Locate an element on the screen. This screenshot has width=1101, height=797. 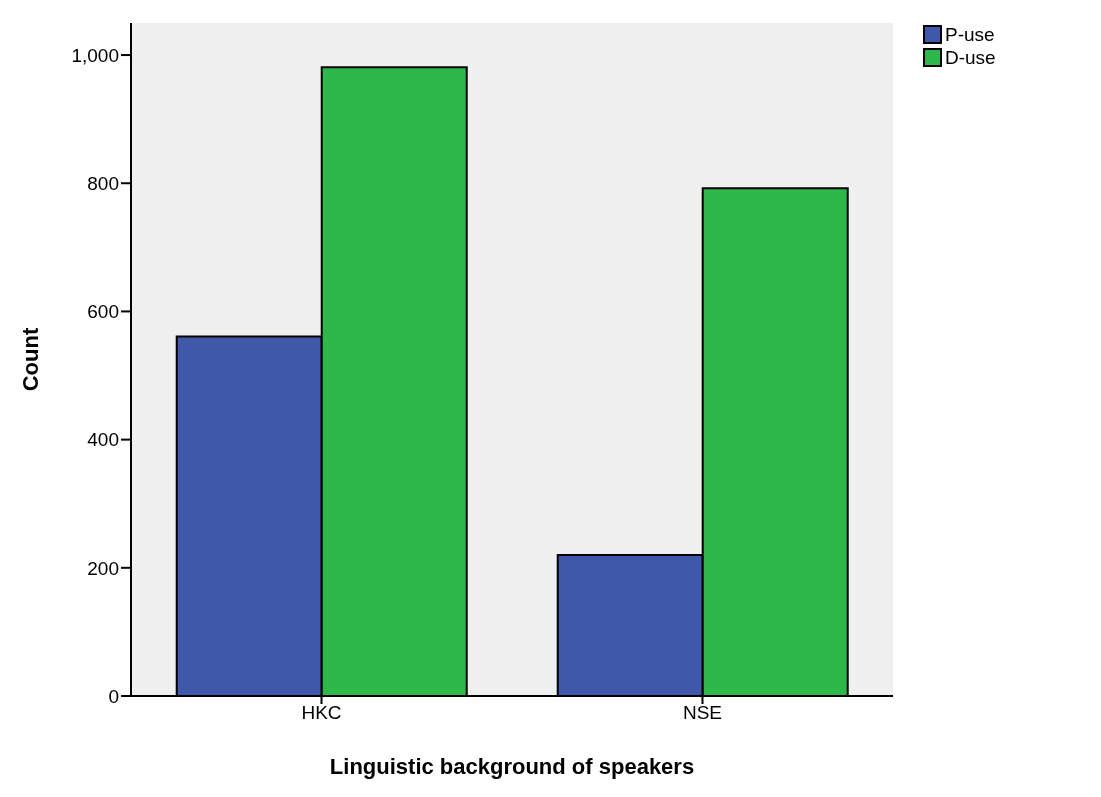
y-axis-title: Count is located at coordinates (30, 359).